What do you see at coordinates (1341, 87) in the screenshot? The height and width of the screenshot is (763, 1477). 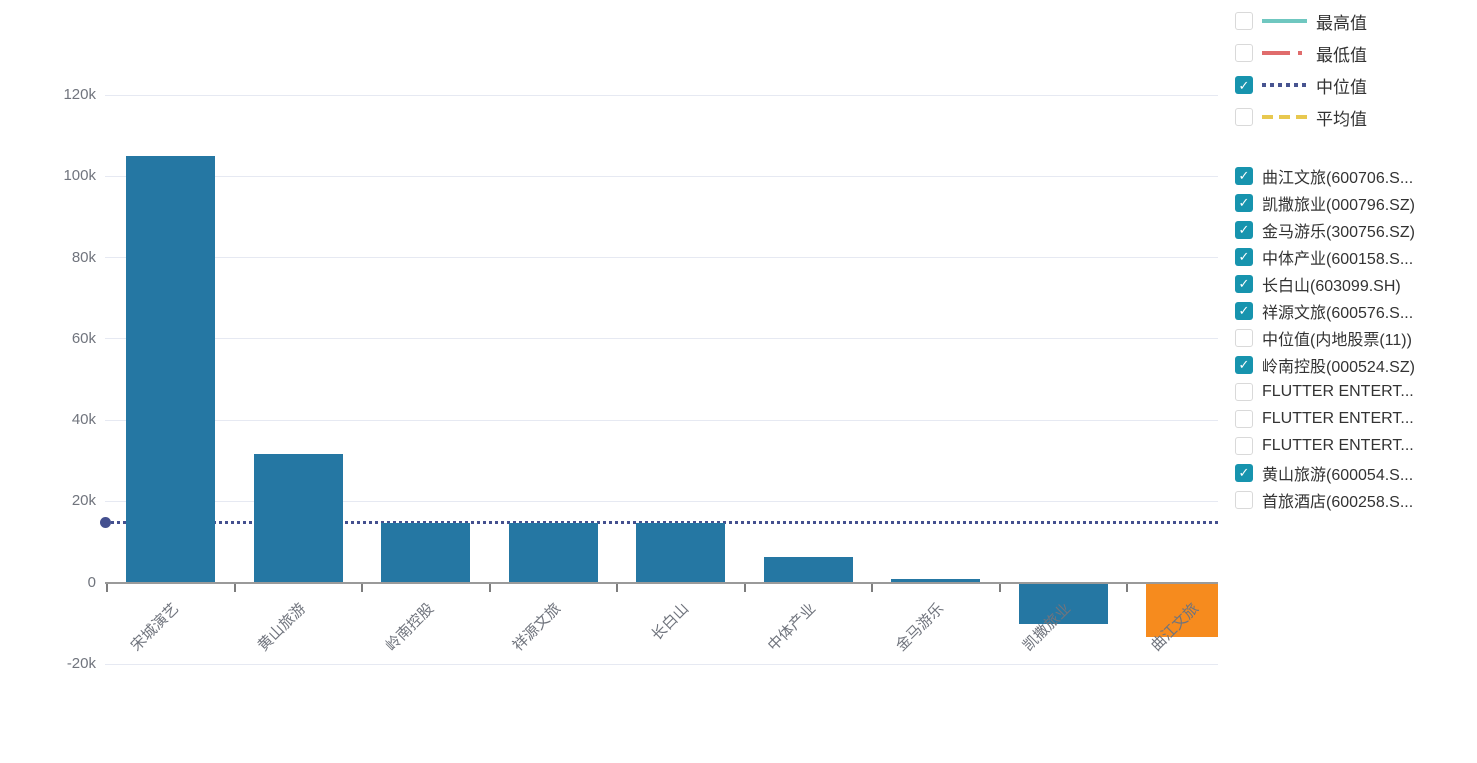 I see `stat-legend-label: 中位值` at bounding box center [1341, 87].